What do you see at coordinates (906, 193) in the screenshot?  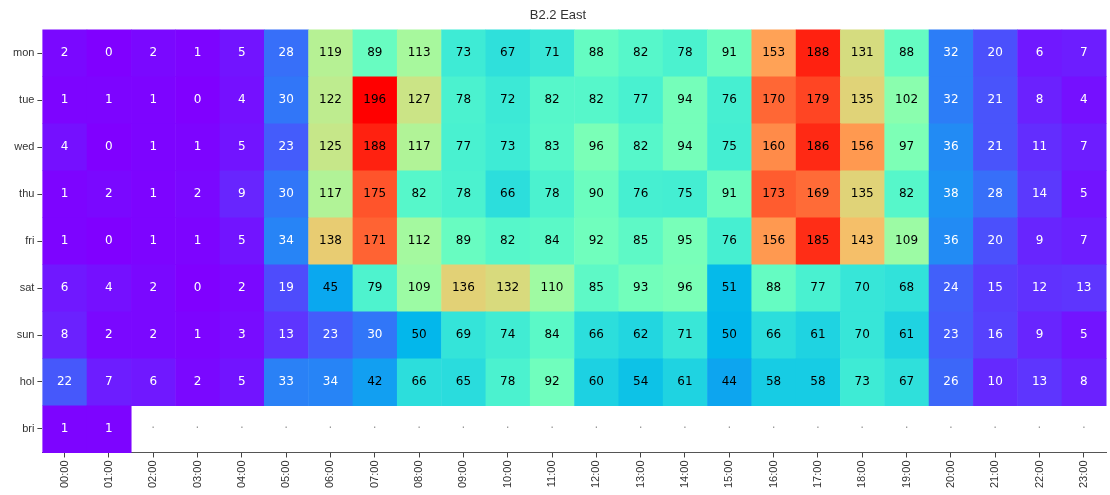 I see `data-label: 82` at bounding box center [906, 193].